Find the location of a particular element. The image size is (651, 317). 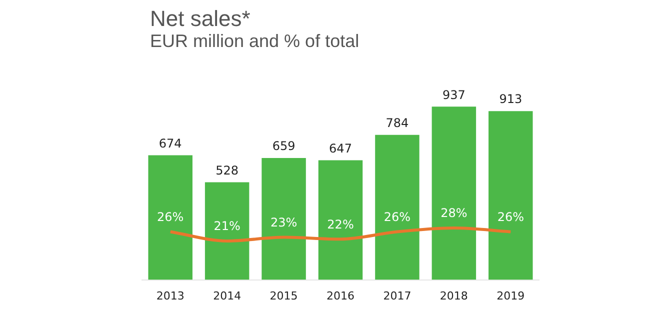

x-tick-label: 2014 is located at coordinates (227, 295).